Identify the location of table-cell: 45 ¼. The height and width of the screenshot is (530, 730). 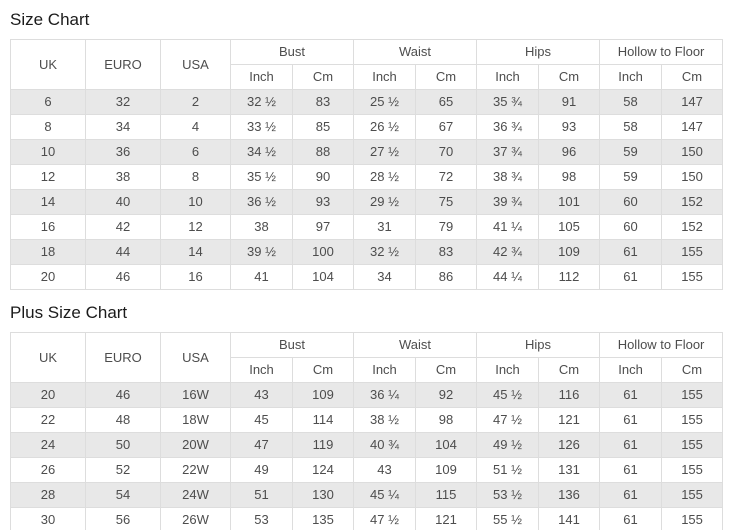
(385, 495).